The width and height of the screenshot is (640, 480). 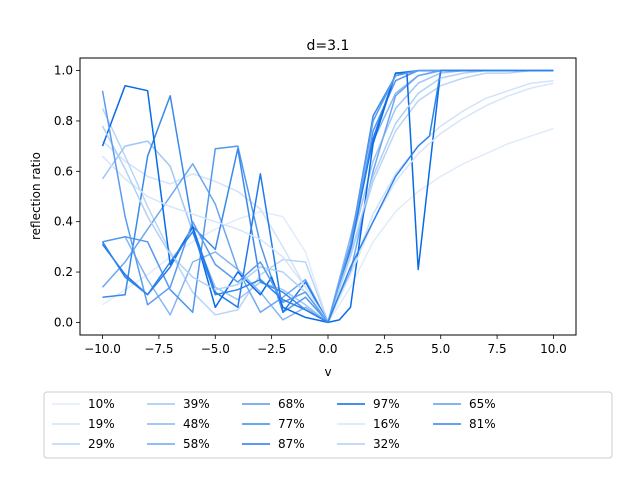 I want to click on legend-label: 58%, so click(x=196, y=444).